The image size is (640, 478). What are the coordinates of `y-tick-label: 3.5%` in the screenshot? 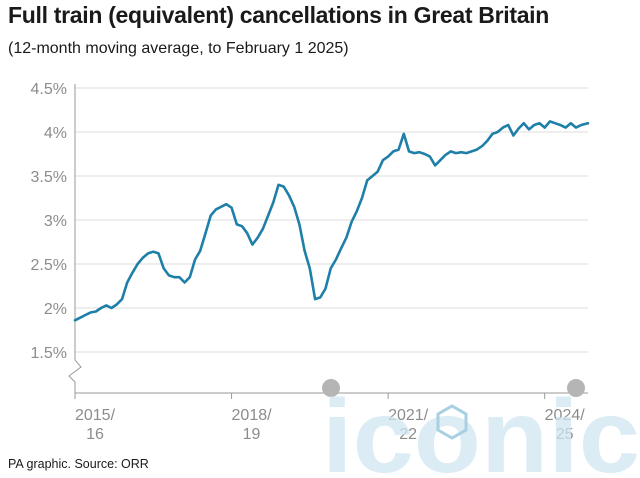 It's located at (49, 177).